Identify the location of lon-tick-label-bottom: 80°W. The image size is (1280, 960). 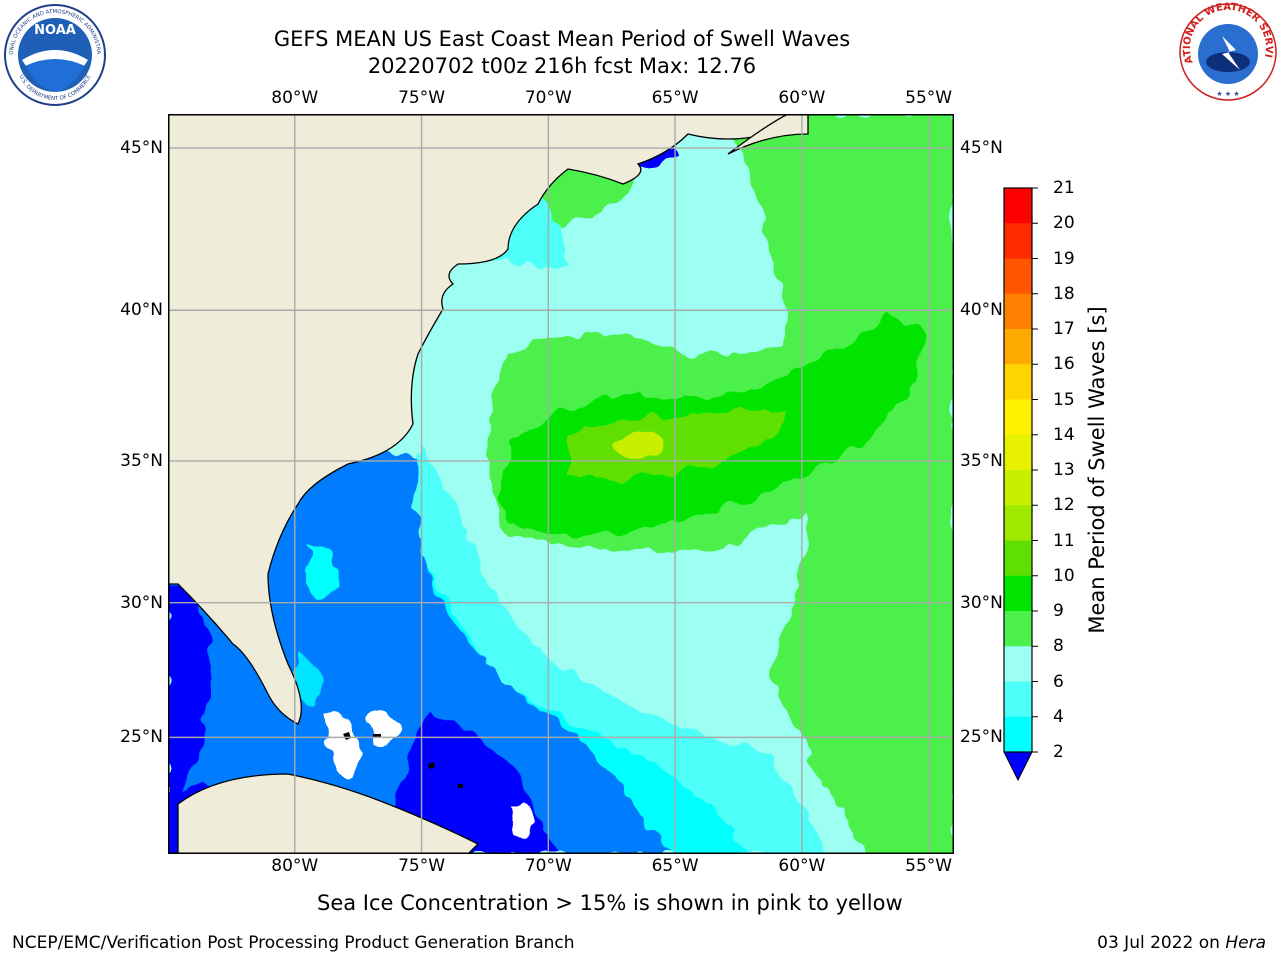
(295, 866).